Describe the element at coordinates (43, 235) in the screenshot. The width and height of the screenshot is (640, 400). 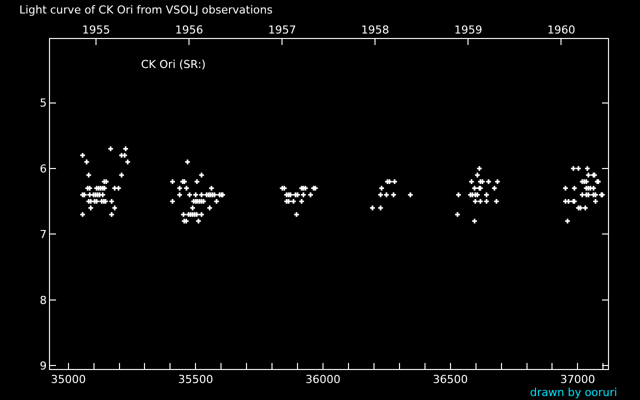
I see `y-tick-label: 7` at that location.